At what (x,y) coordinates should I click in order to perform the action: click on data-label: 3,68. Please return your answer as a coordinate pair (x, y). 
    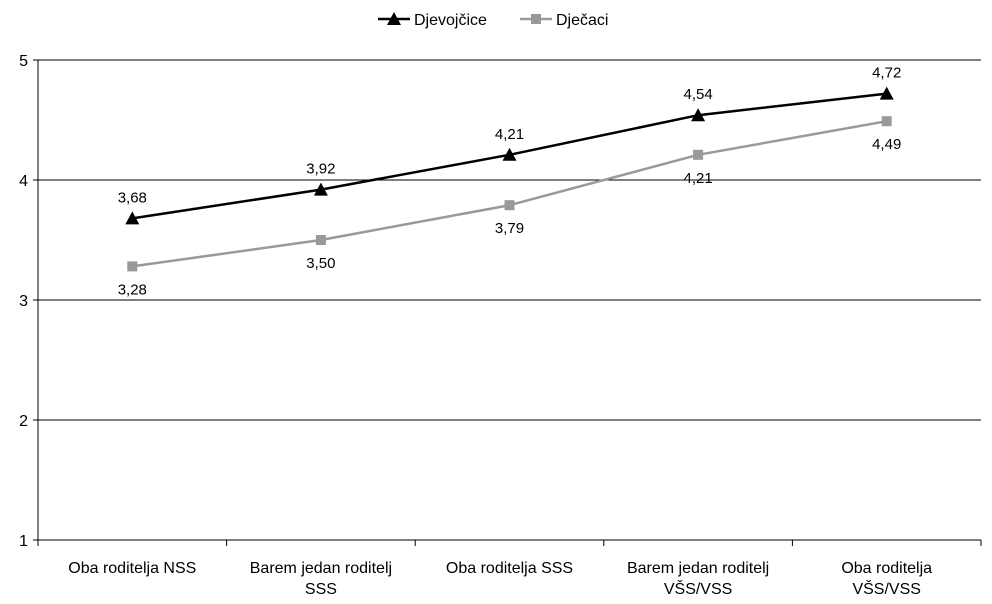
    Looking at the image, I should click on (132, 197).